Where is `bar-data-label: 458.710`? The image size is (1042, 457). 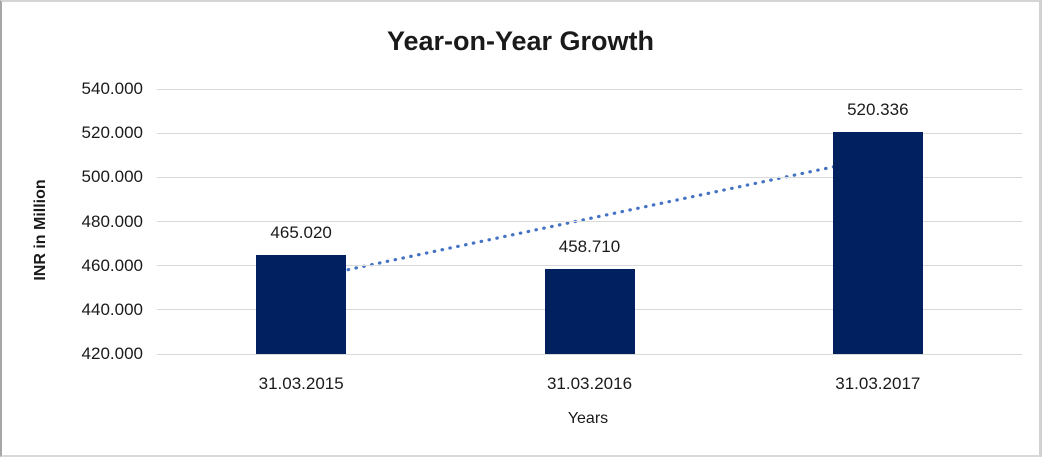 bar-data-label: 458.710 is located at coordinates (589, 246).